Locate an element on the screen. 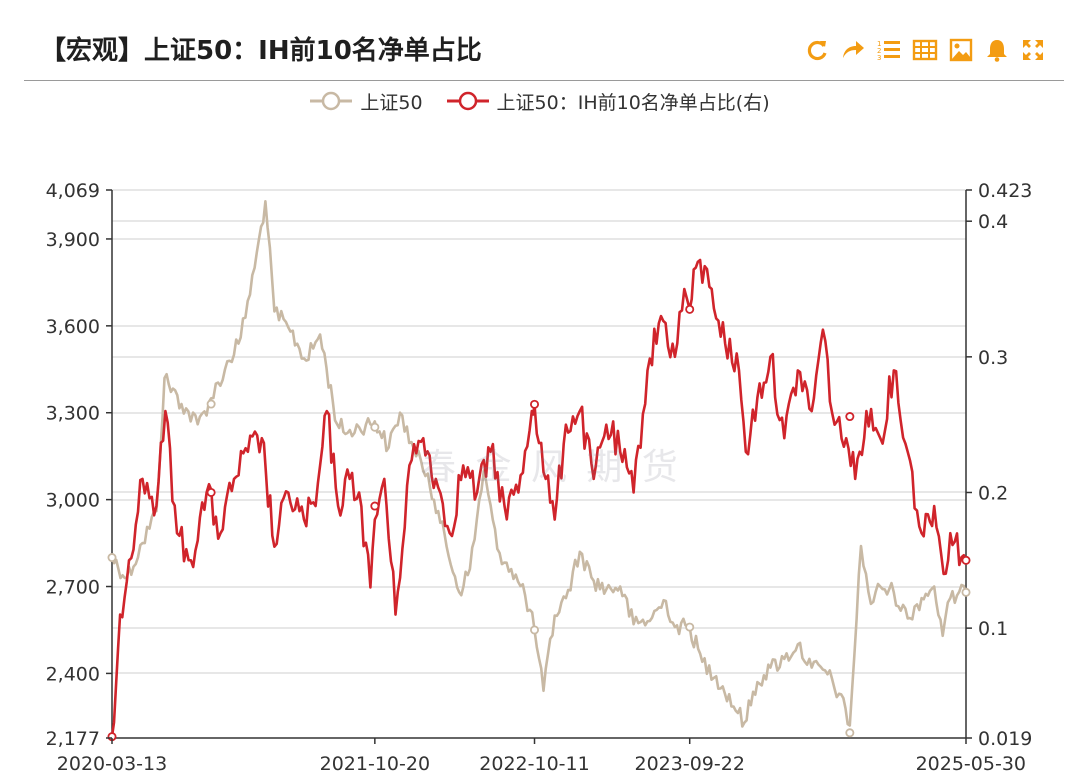  list-icon: 1 2 3 is located at coordinates (889, 50).